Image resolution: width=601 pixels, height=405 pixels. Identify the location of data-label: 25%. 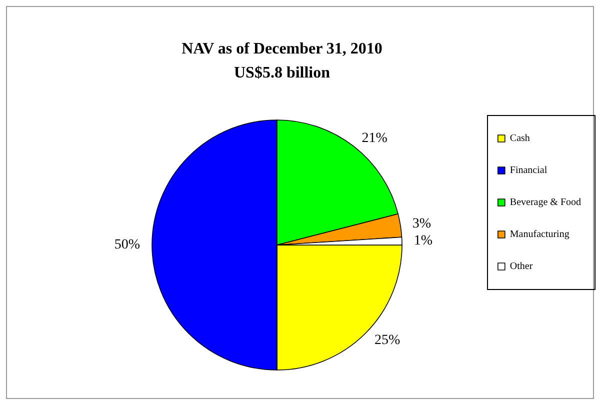
(387, 340).